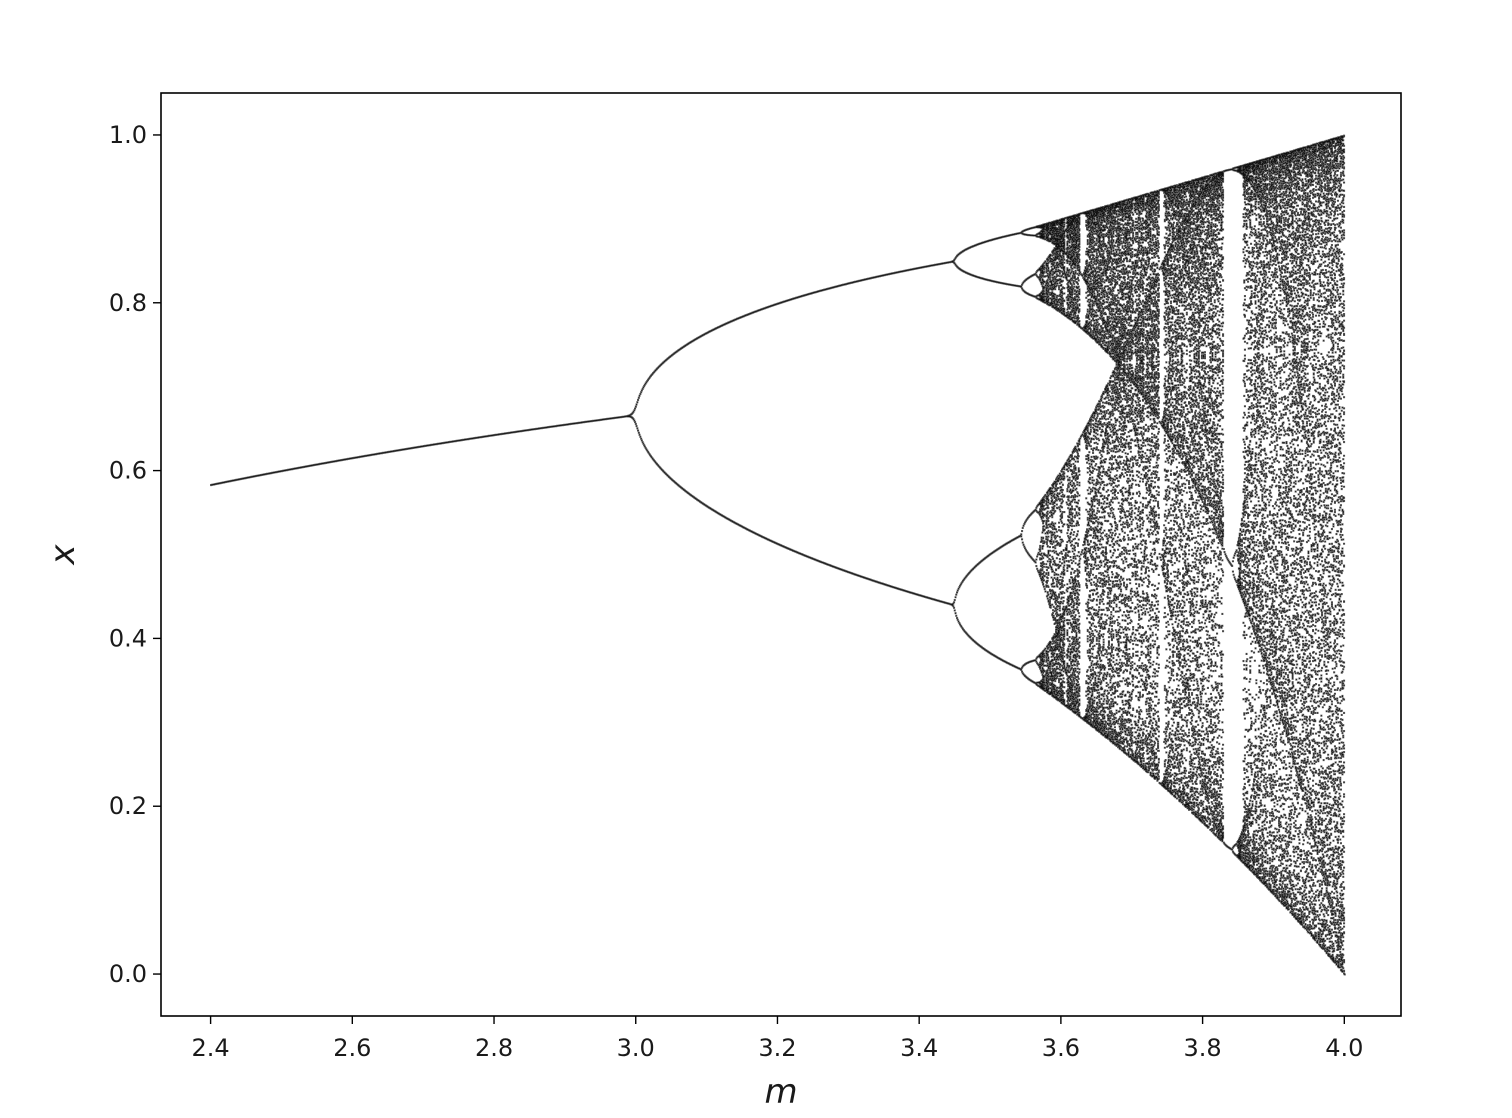 The width and height of the screenshot is (1512, 1118). Describe the element at coordinates (780, 1092) in the screenshot. I see `x-axis-label: m` at that location.